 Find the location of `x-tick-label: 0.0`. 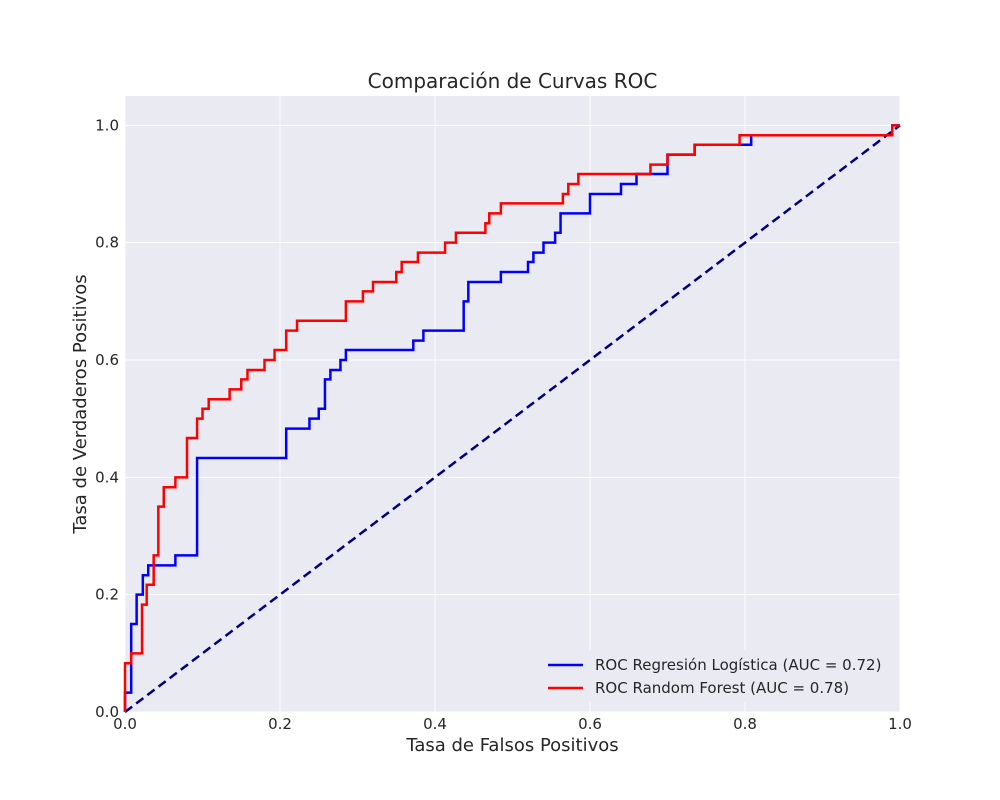

x-tick-label: 0.0 is located at coordinates (125, 724).